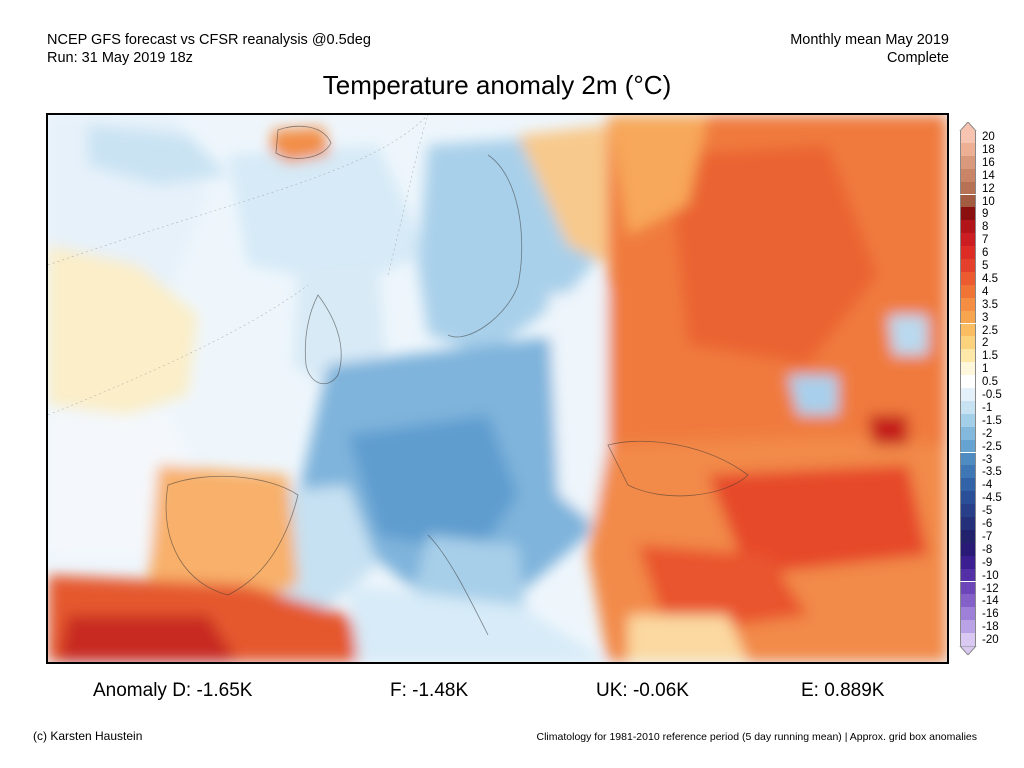 The width and height of the screenshot is (1024, 768). What do you see at coordinates (818, 520) in the screenshot?
I see `caucasus-hot` at bounding box center [818, 520].